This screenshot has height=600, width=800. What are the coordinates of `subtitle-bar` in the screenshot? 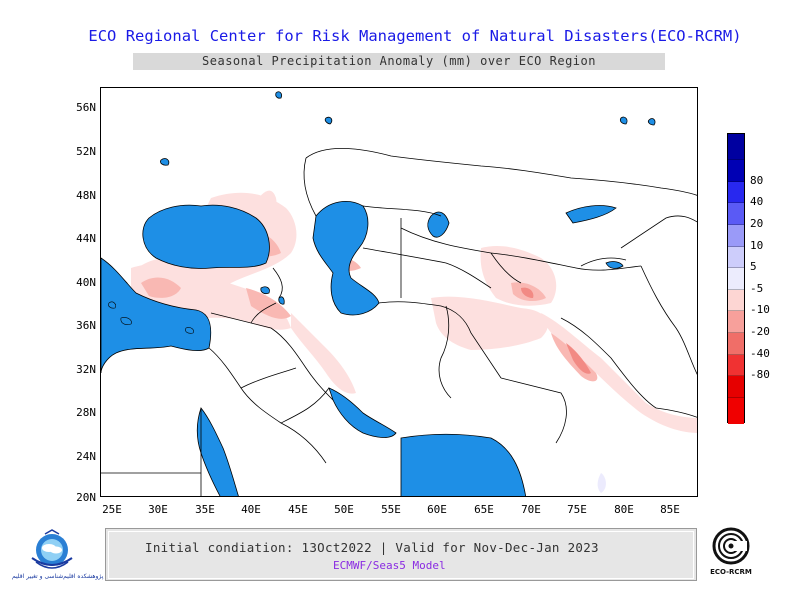 It's located at (399, 61).